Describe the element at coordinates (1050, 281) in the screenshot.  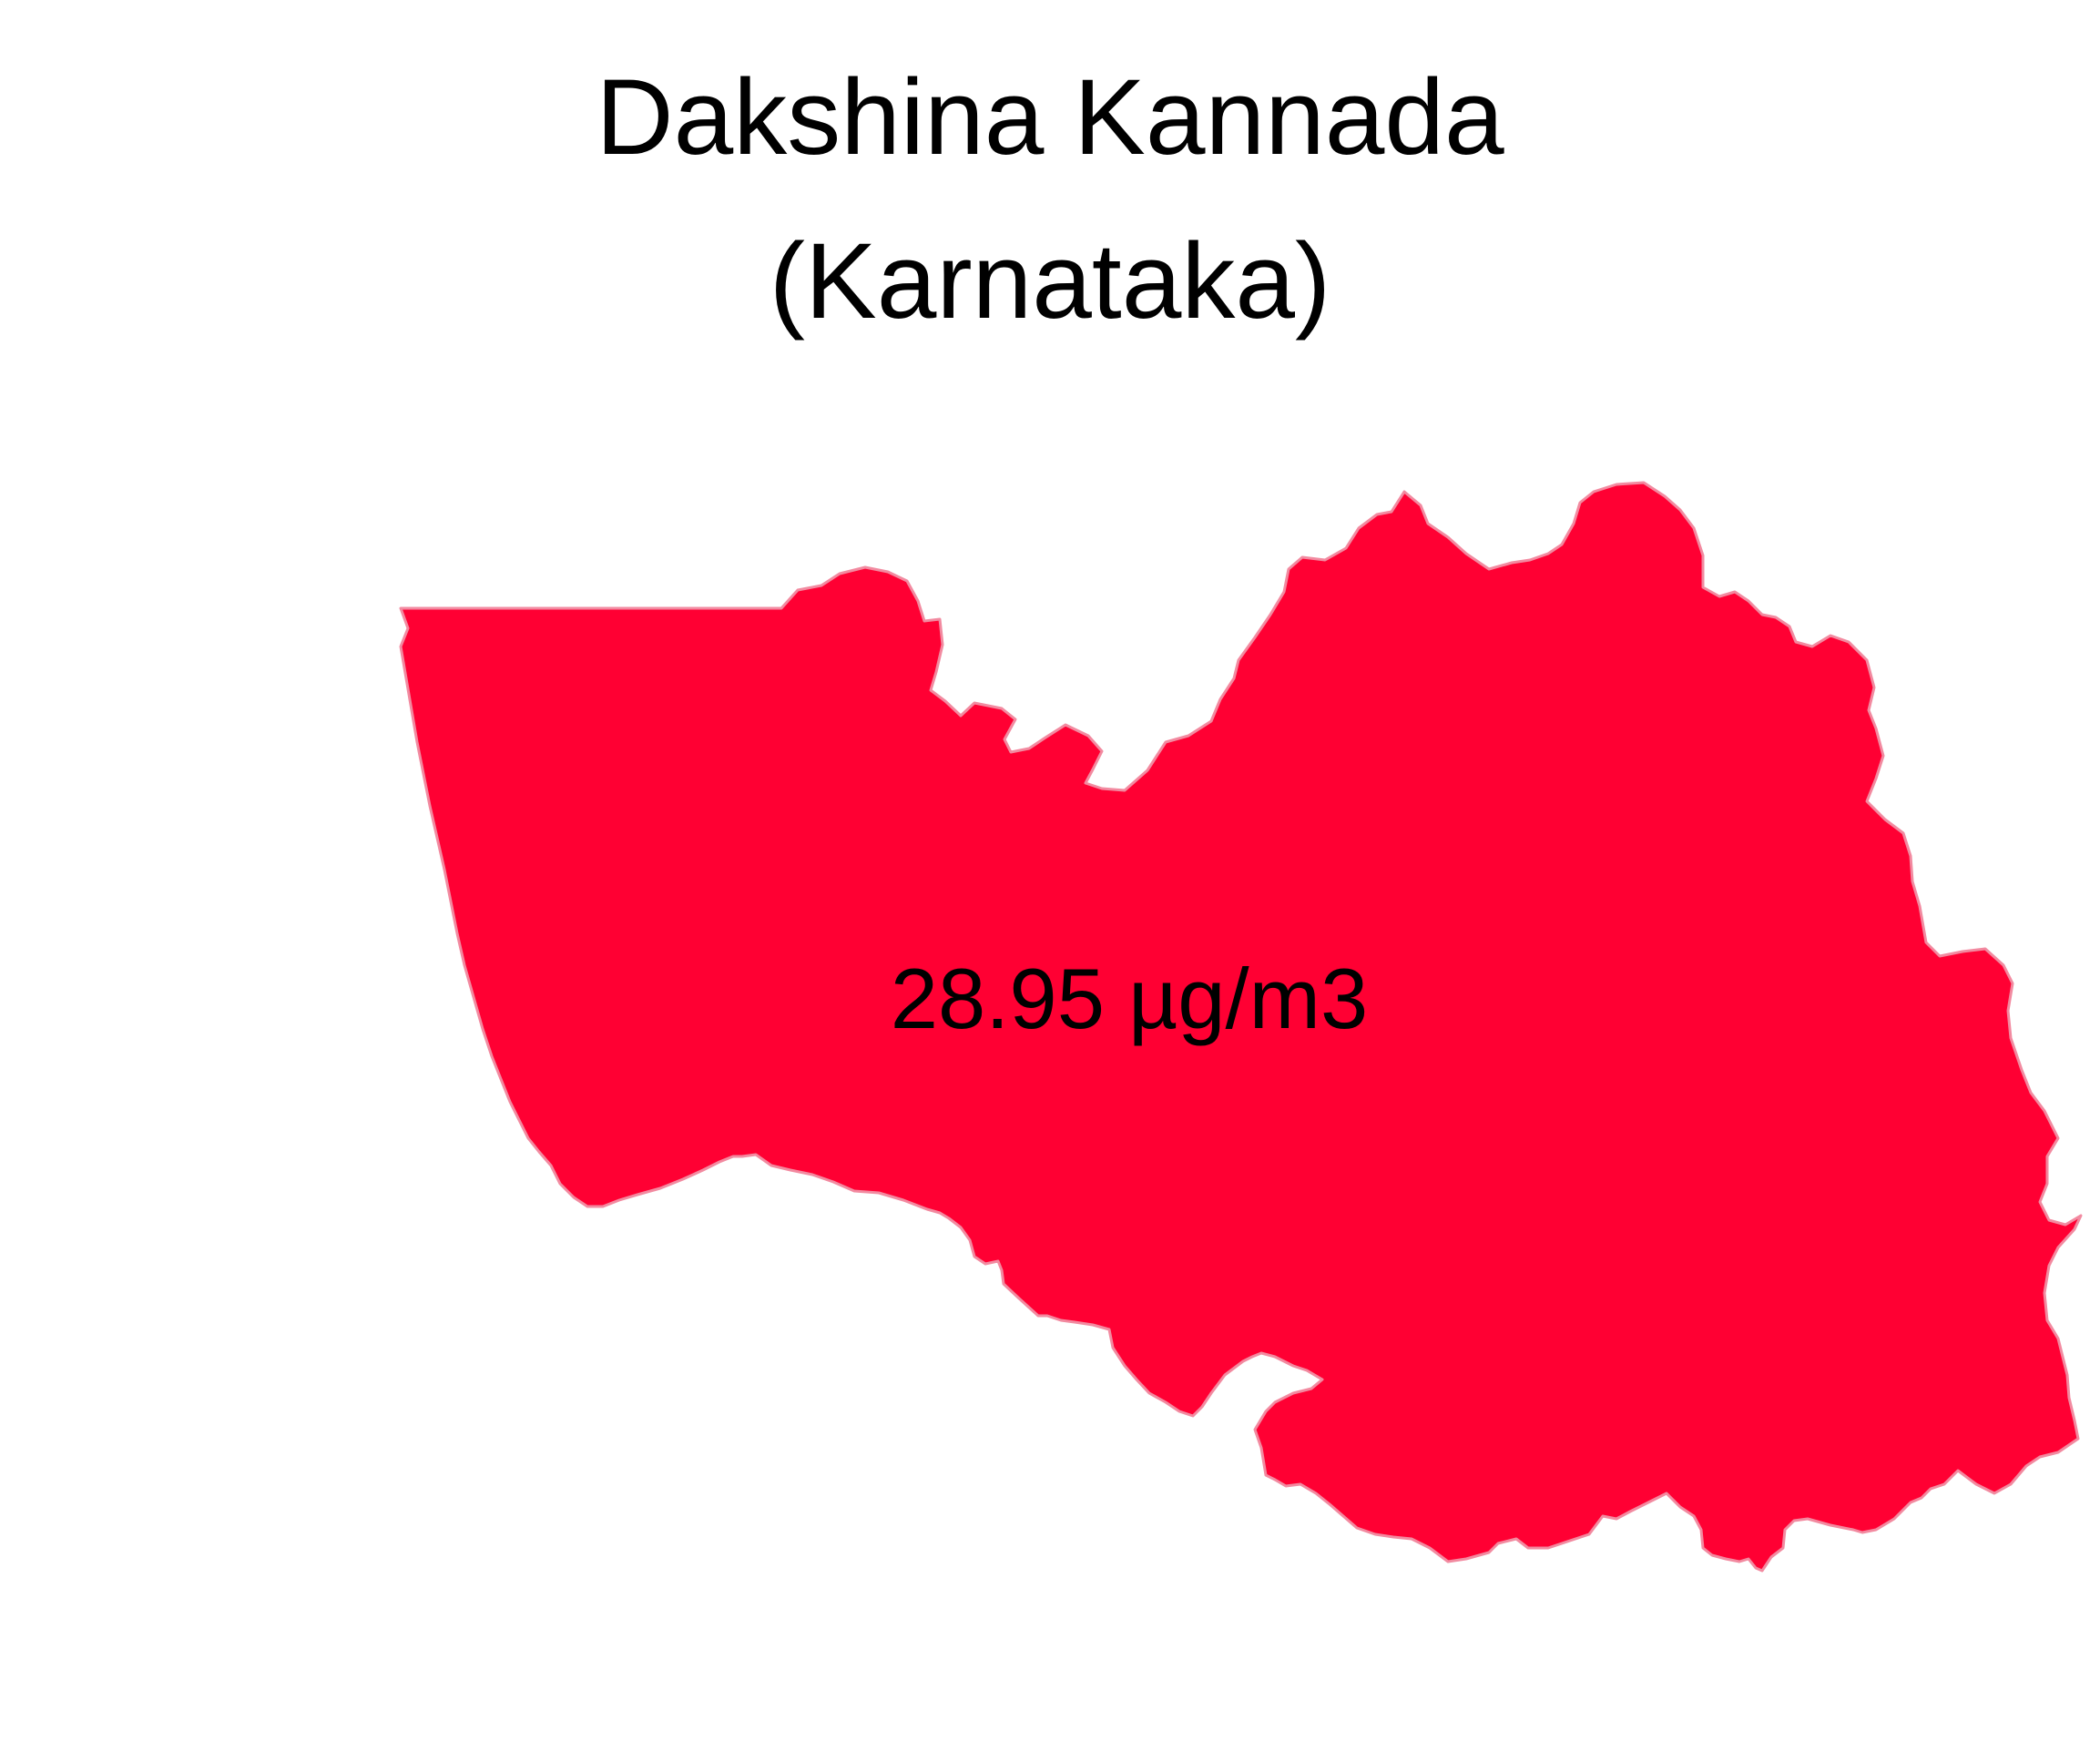
I see `map-title-line-2: (Karnataka)` at that location.